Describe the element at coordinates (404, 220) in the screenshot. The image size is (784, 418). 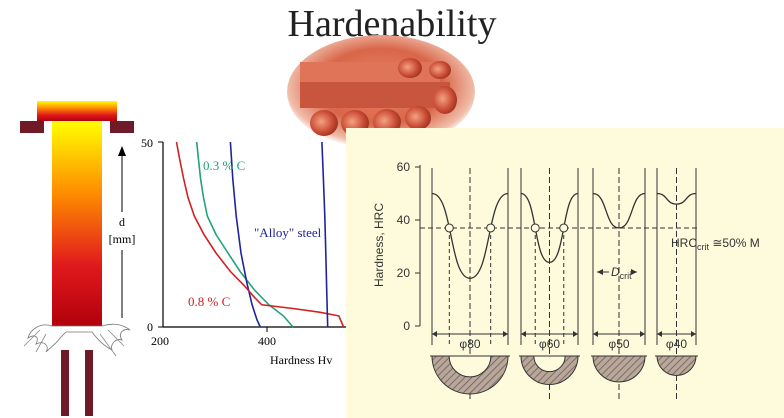
I see `hrc-tick-label: 40` at that location.